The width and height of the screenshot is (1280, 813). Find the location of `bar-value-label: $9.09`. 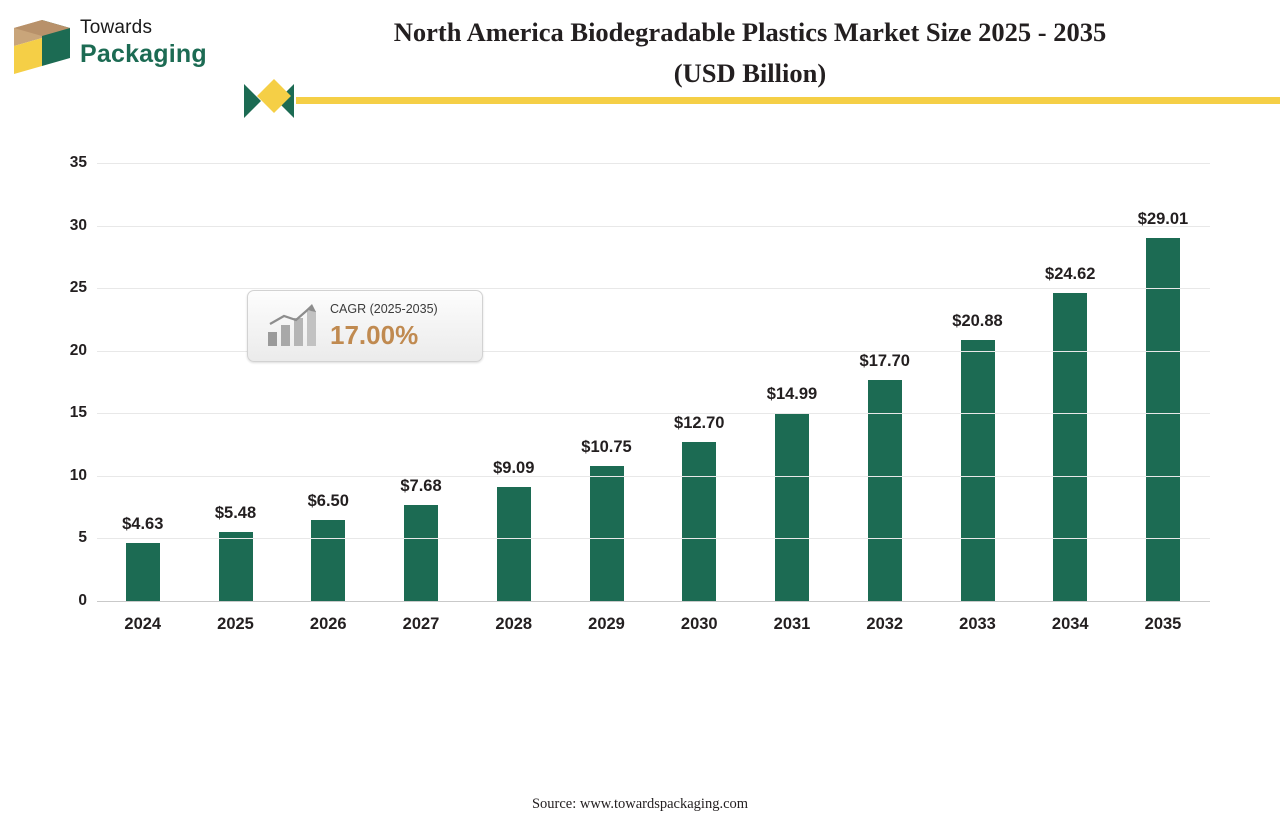

bar-value-label: $9.09 is located at coordinates (514, 468).